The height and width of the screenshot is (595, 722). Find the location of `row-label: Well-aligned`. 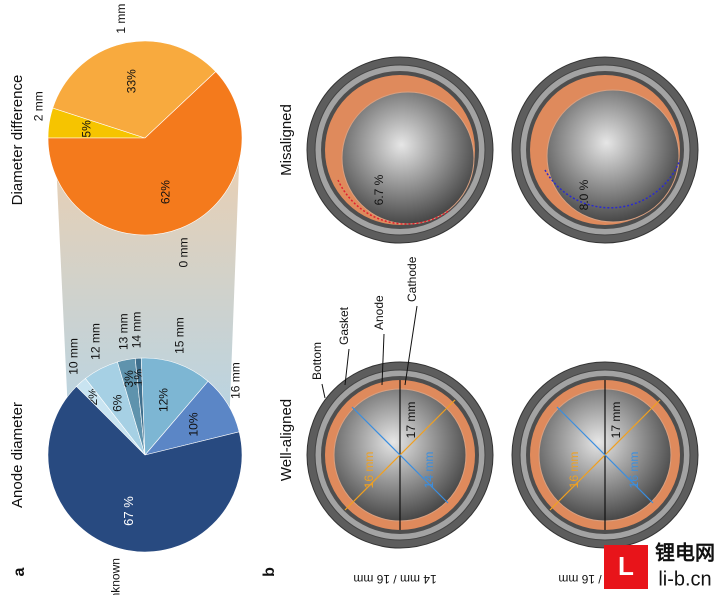

row-label: Well-aligned is located at coordinates (286, 440).